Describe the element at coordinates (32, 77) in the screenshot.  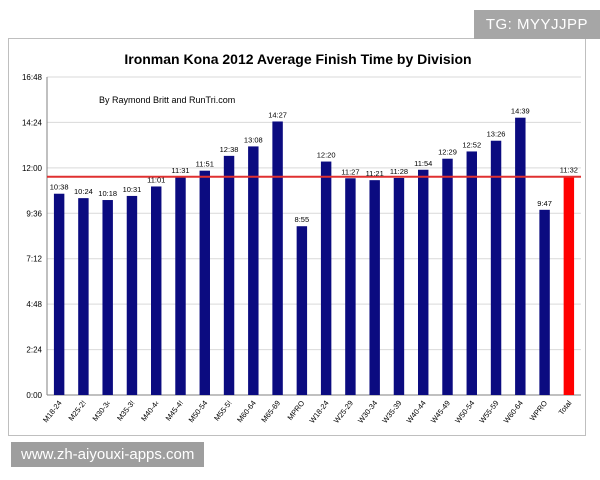
I see `y-tick-label: 16:48` at that location.